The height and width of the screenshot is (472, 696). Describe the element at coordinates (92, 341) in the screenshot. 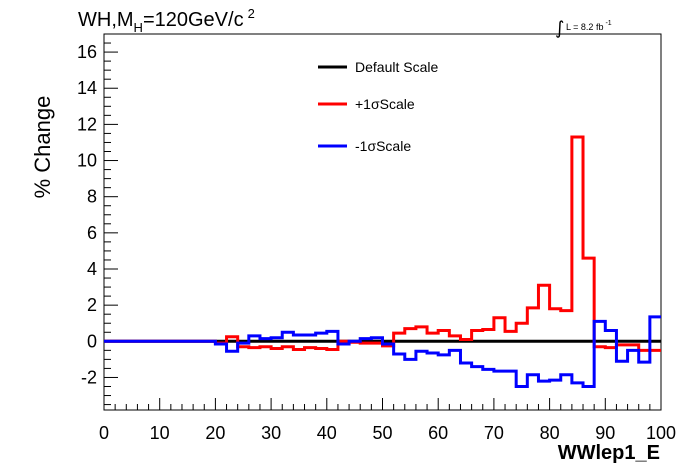

I see `y-tick-label: 0` at that location.